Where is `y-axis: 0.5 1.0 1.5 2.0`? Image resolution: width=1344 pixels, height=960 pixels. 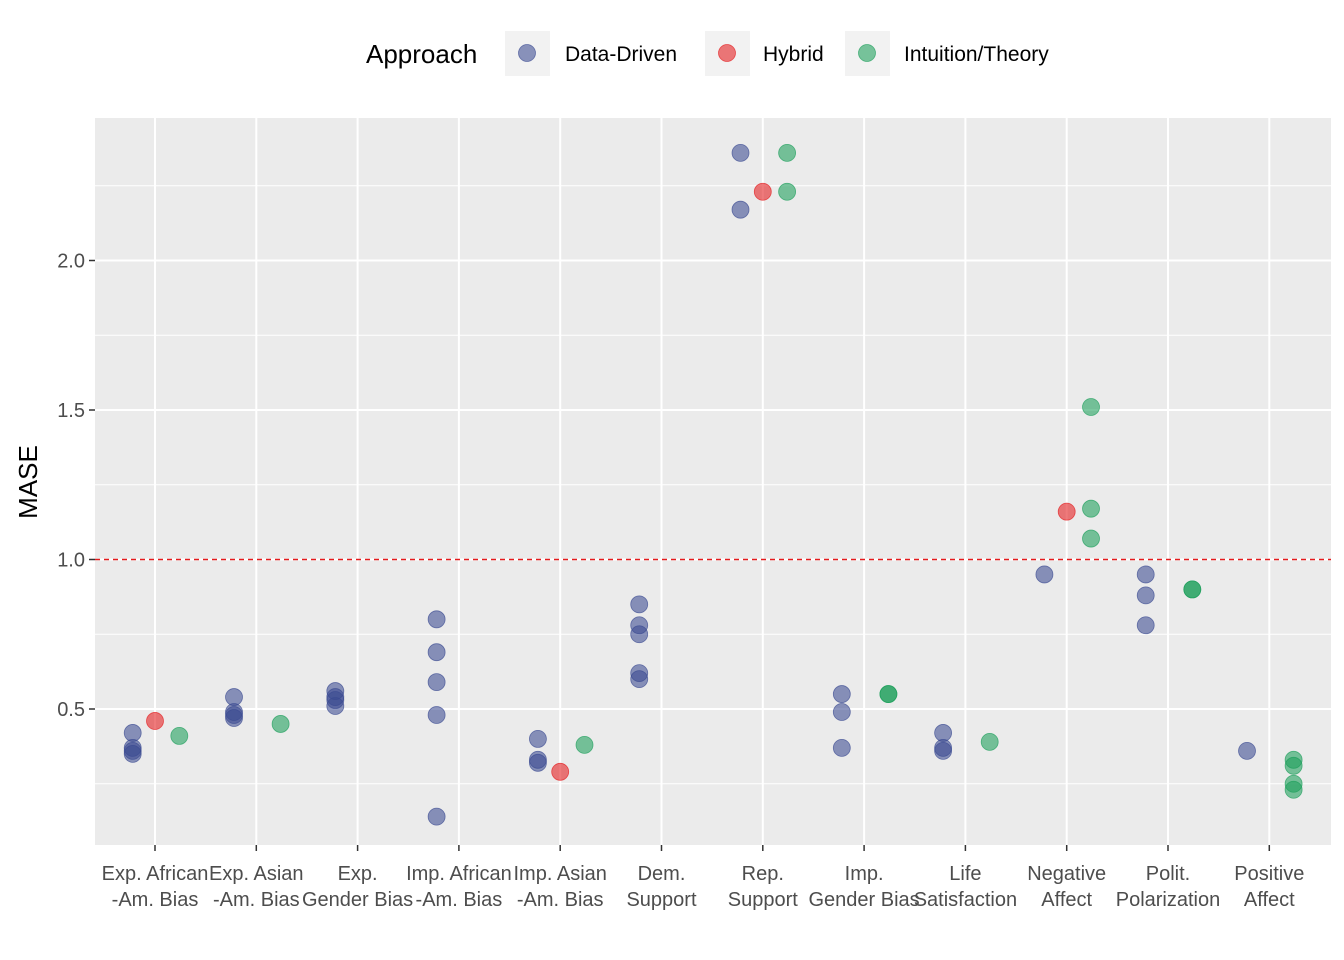
y-axis: 0.5 1.0 1.5 2.0 is located at coordinates (76, 486).